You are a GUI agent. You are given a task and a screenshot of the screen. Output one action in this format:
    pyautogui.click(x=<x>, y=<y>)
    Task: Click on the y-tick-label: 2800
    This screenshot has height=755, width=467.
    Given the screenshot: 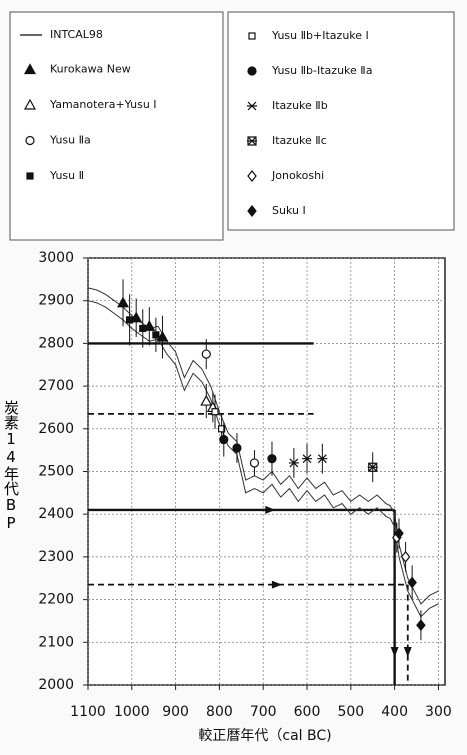 What is the action you would take?
    pyautogui.click(x=56, y=343)
    